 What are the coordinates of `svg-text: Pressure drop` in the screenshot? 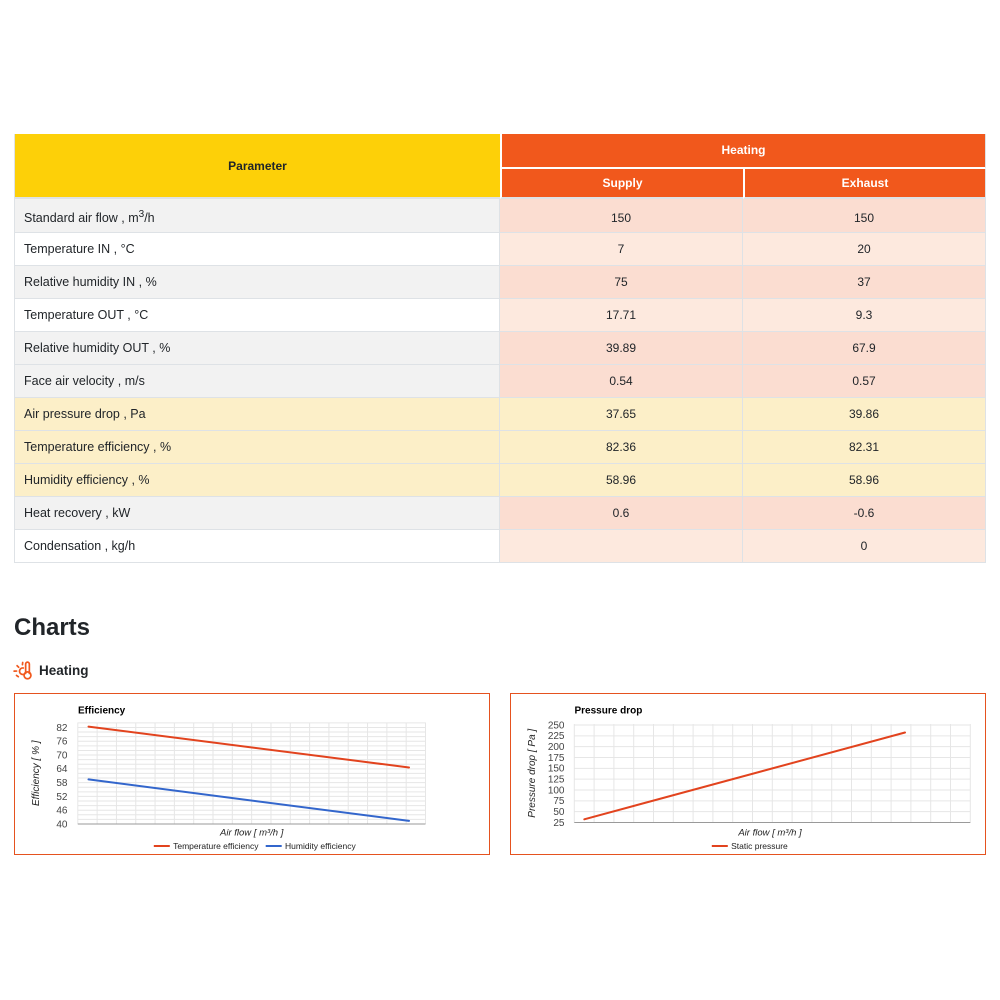 It's located at (609, 711).